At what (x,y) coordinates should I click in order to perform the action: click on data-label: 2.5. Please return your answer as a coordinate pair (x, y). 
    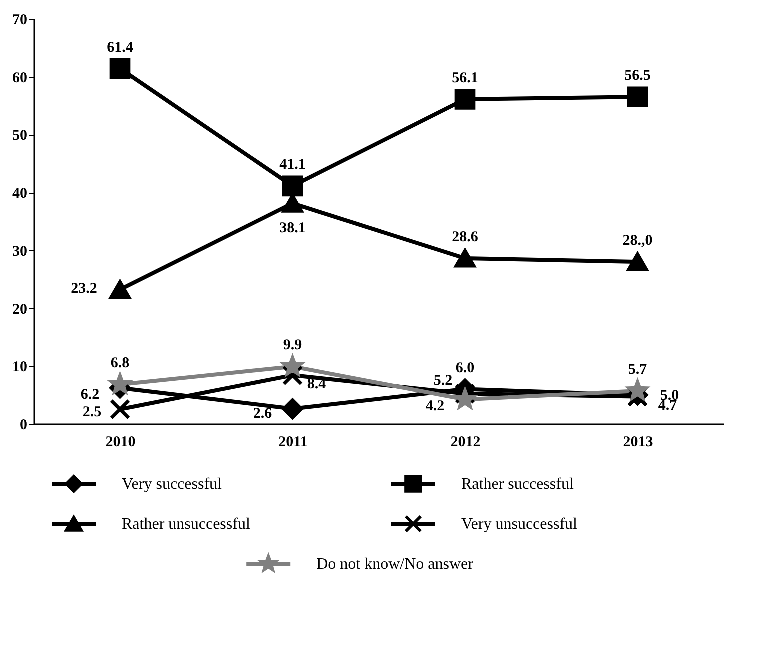
    Looking at the image, I should click on (92, 412).